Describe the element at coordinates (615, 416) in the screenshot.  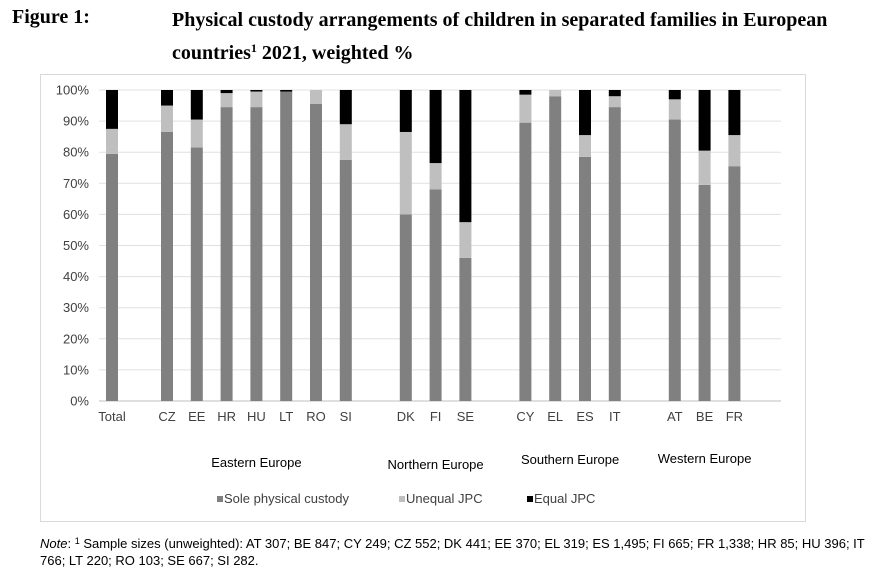
I see `x-tick-label: IT` at that location.